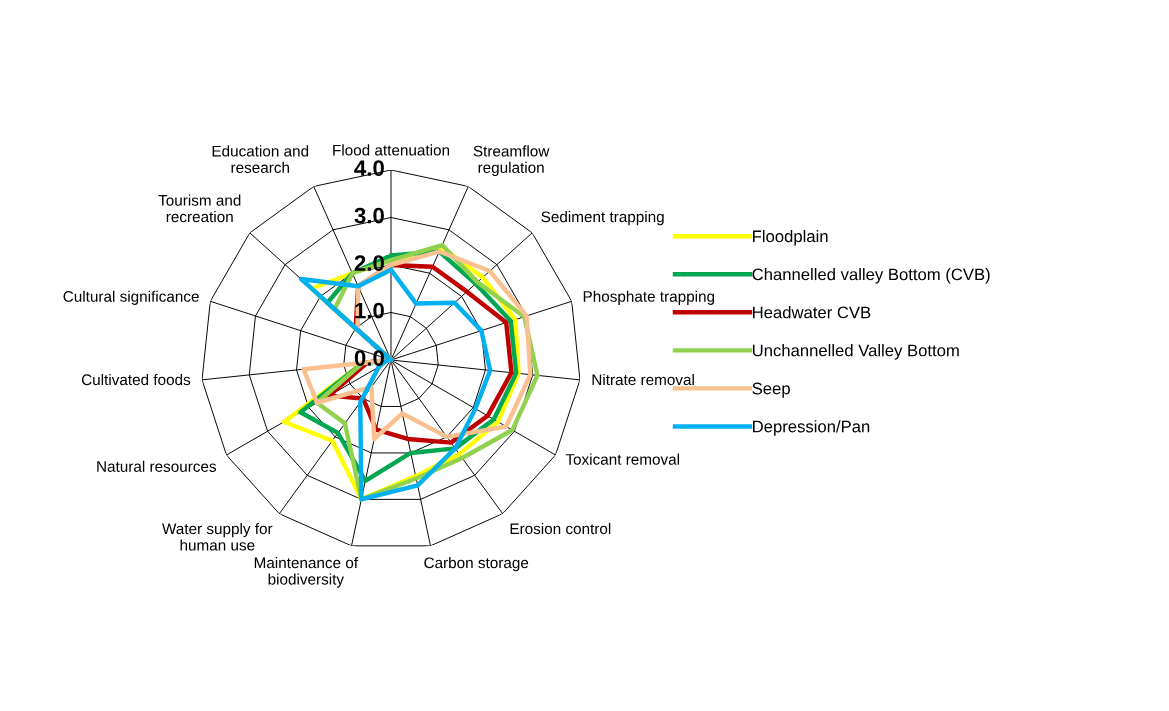 This screenshot has height=711, width=1169. I want to click on y-tick-label: 2.0, so click(369, 263).